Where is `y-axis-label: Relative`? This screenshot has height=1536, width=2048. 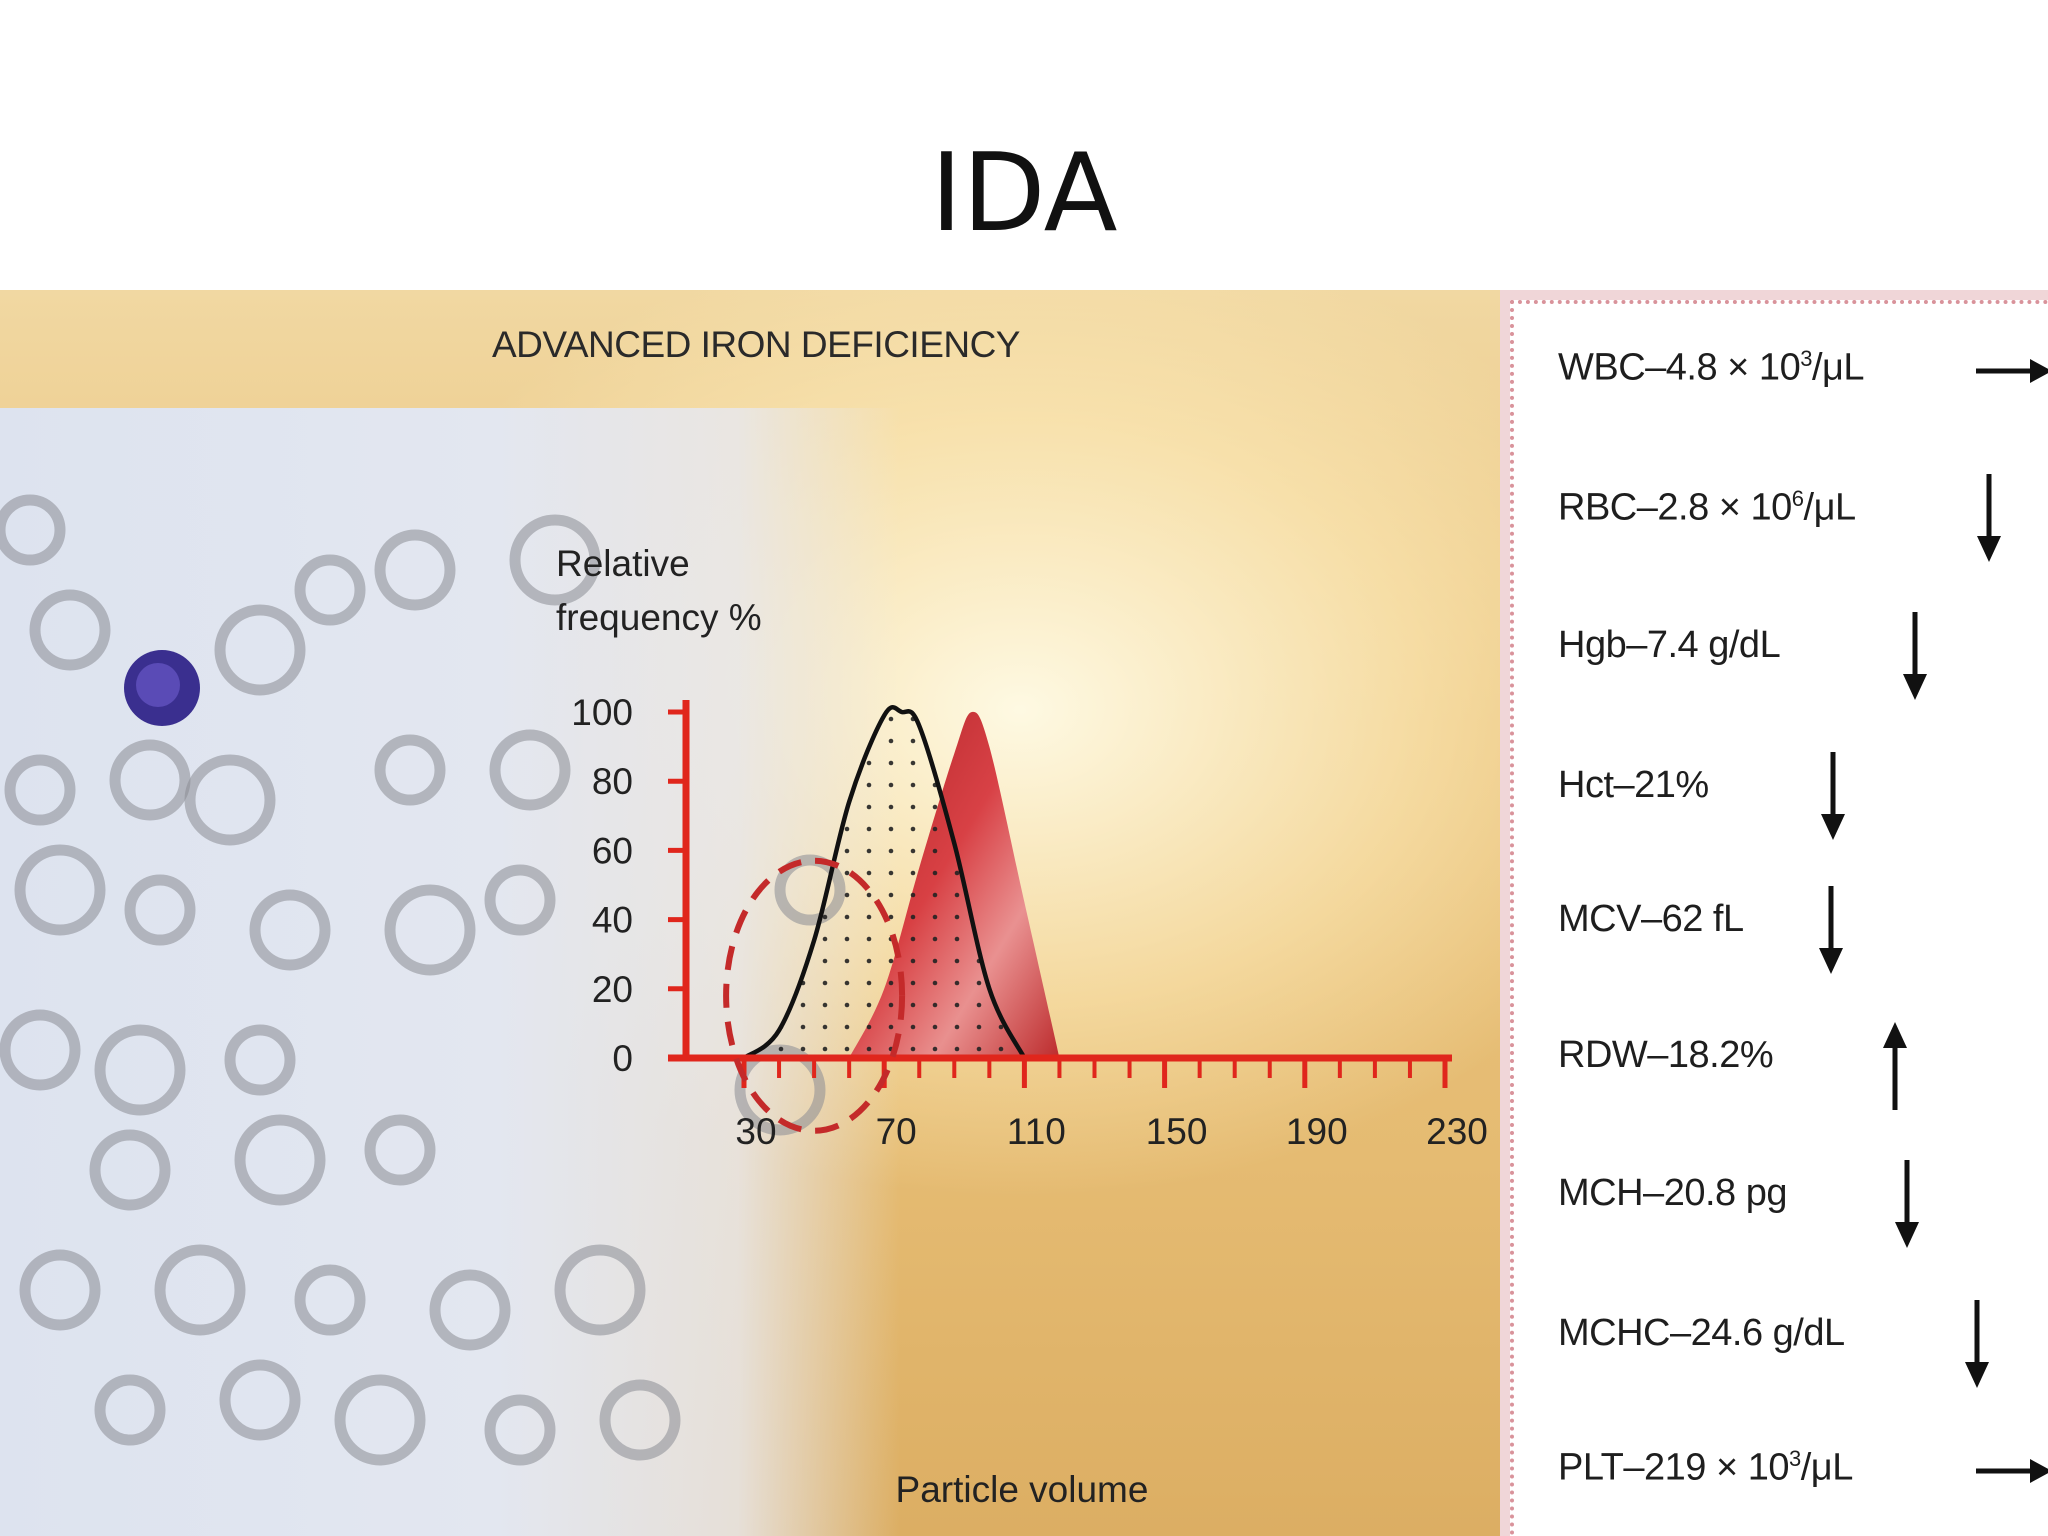 y-axis-label: Relative is located at coordinates (623, 563).